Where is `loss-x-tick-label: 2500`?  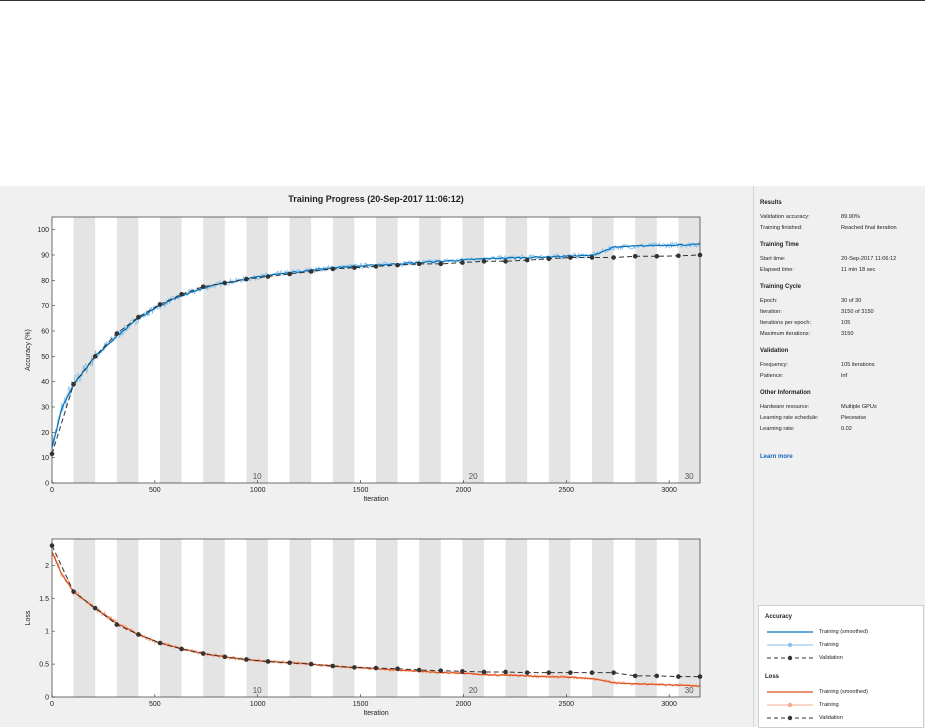 loss-x-tick-label: 2500 is located at coordinates (566, 704).